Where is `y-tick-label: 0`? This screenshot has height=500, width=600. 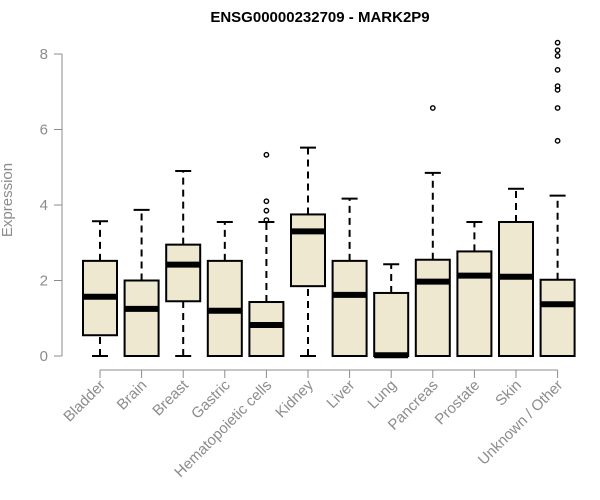
y-tick-label: 0 is located at coordinates (44, 356).